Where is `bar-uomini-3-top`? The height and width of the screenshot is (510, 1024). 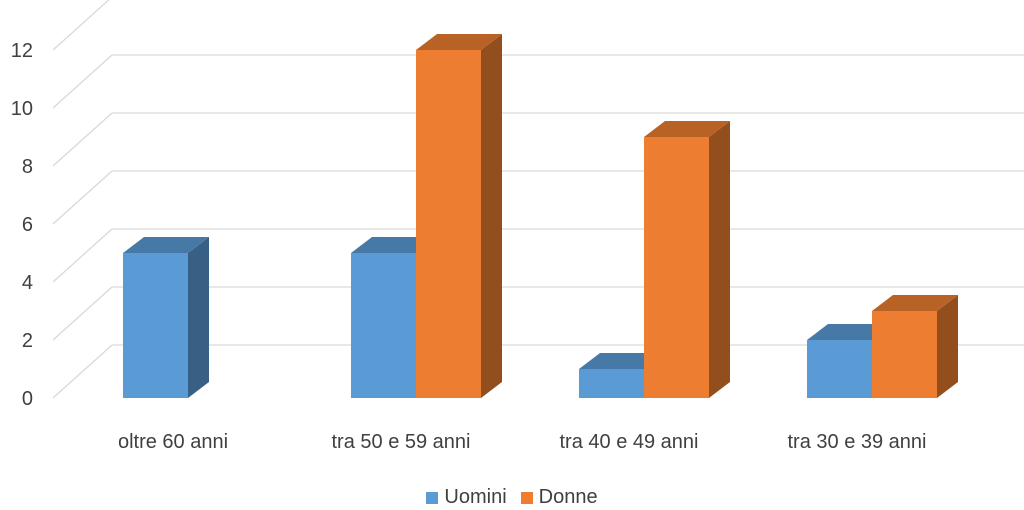
bar-uomini-3-top is located at coordinates (850, 332).